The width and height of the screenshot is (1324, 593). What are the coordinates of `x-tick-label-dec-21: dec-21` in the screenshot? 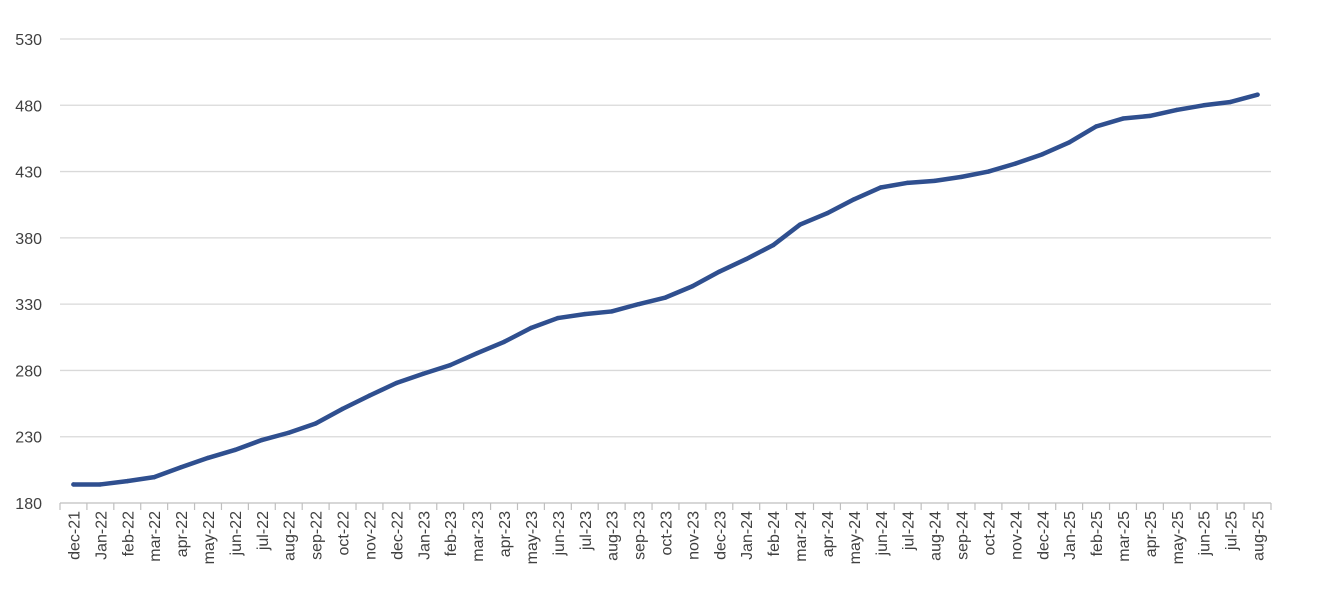 It's located at (74, 535).